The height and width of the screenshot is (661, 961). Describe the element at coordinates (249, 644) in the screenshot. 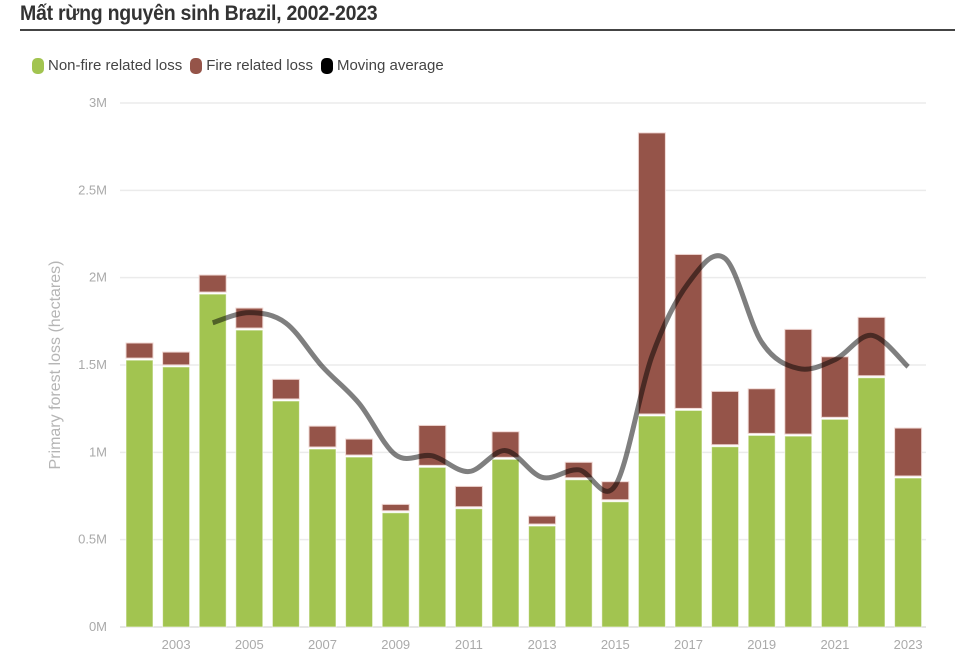

I see `x-tick-label: 2005` at that location.